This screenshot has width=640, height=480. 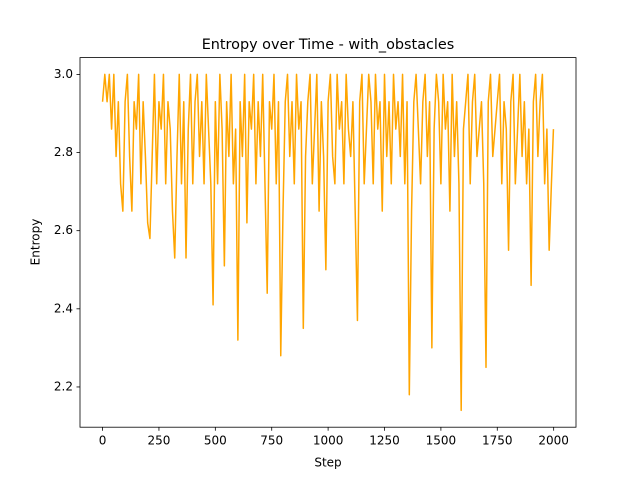 I want to click on x-tick-label: 750, so click(x=271, y=441).